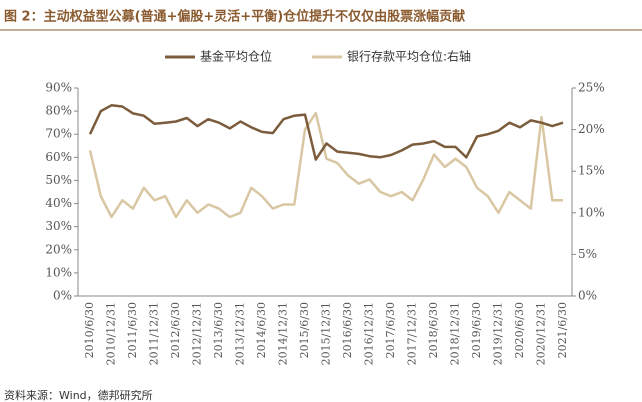 This screenshot has height=402, width=642. Describe the element at coordinates (58, 180) in the screenshot. I see `y-tick-label: 50%` at that location.